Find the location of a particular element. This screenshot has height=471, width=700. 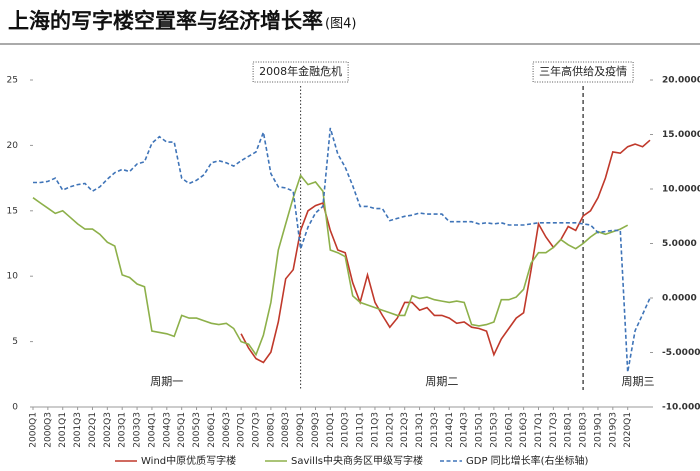

x-tick-label: 2002Q3 is located at coordinates (108, 430).